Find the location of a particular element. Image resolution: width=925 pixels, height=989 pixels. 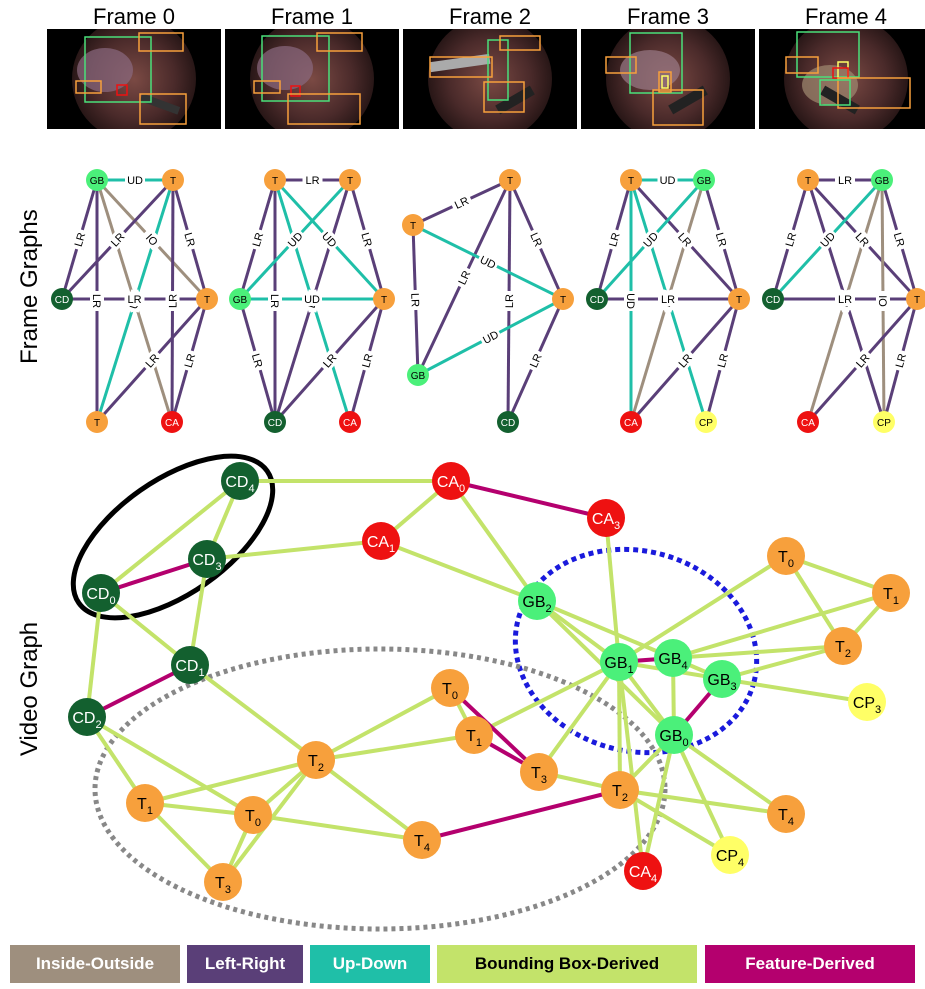

legend-label: Feature-Derived is located at coordinates (810, 963).